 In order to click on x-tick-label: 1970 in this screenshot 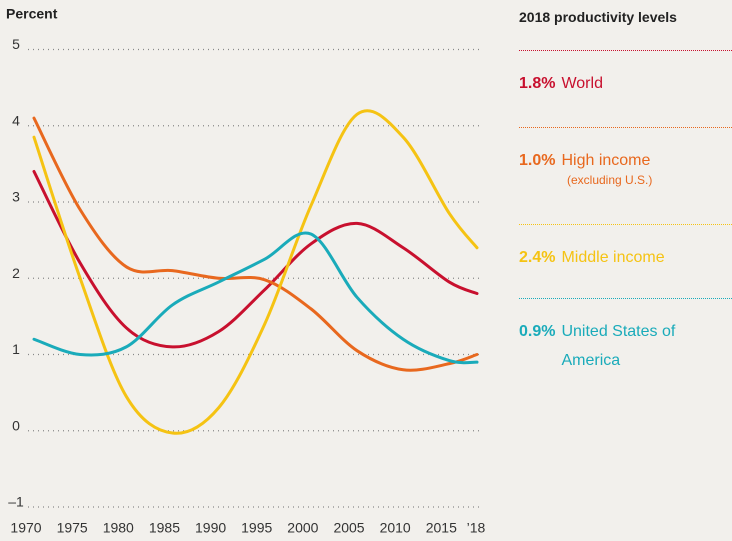, I will do `click(25, 528)`.